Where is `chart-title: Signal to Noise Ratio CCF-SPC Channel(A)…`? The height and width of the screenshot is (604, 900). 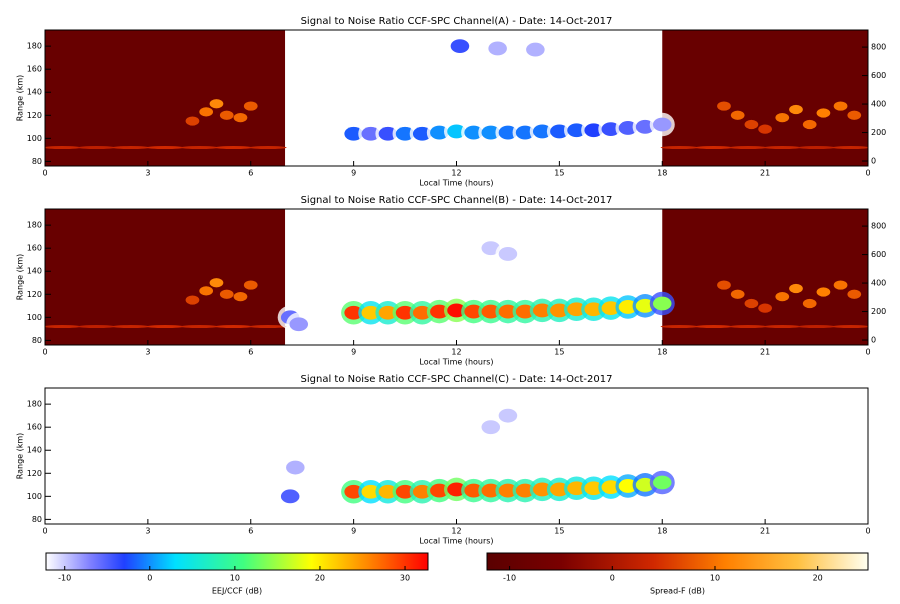
chart-title: Signal to Noise Ratio CCF-SPC Channel(A)… is located at coordinates (457, 21).